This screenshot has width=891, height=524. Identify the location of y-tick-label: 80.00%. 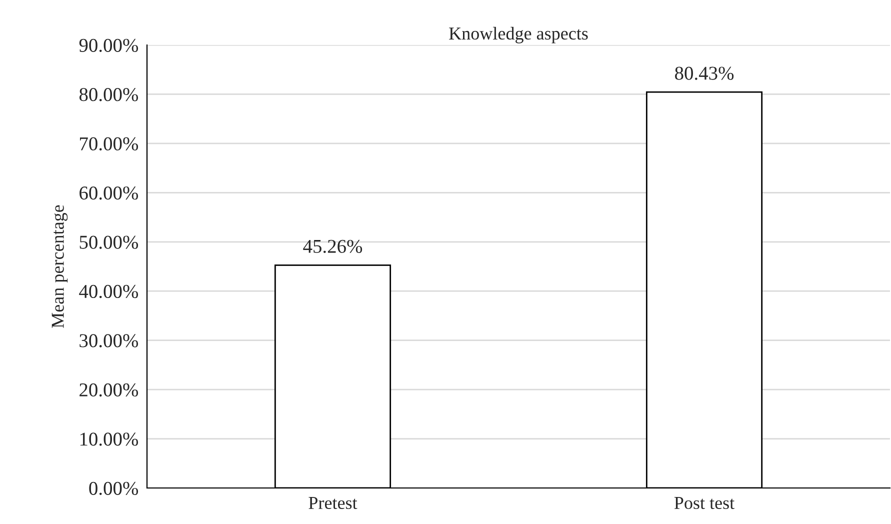
(108, 95).